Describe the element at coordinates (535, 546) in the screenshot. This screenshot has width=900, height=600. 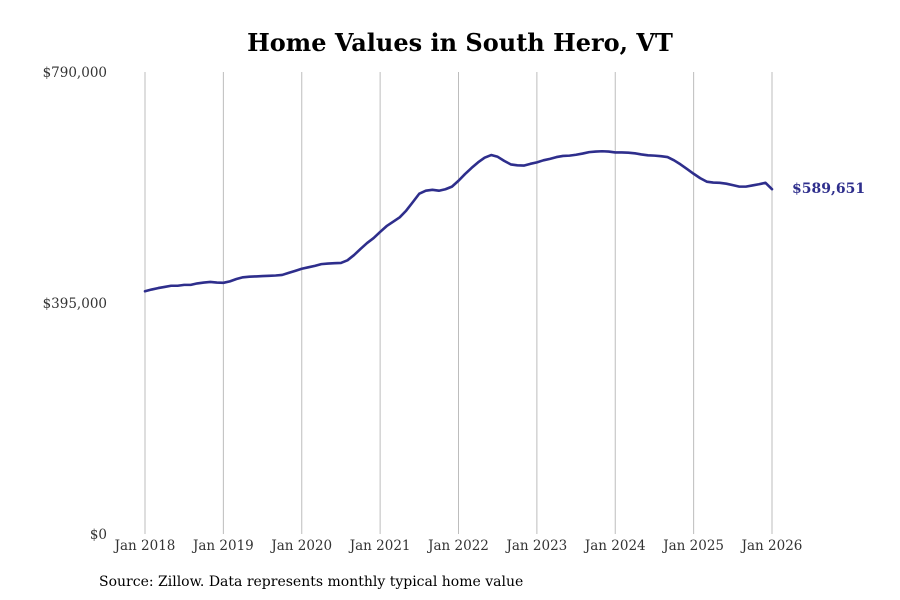
I see `x-tick-label: Jan 2023` at that location.